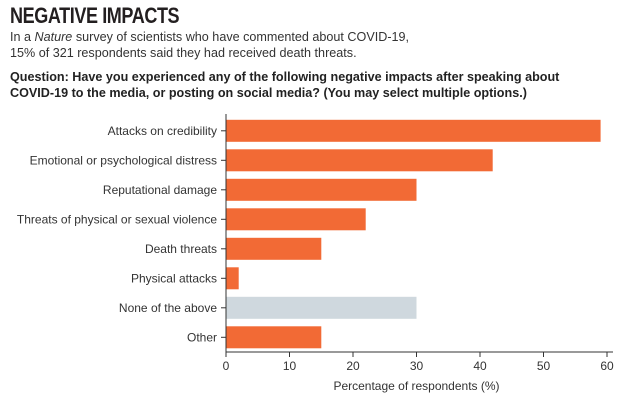 This screenshot has height=409, width=627. Describe the element at coordinates (607, 366) in the screenshot. I see `x-tick-label: 60` at that location.